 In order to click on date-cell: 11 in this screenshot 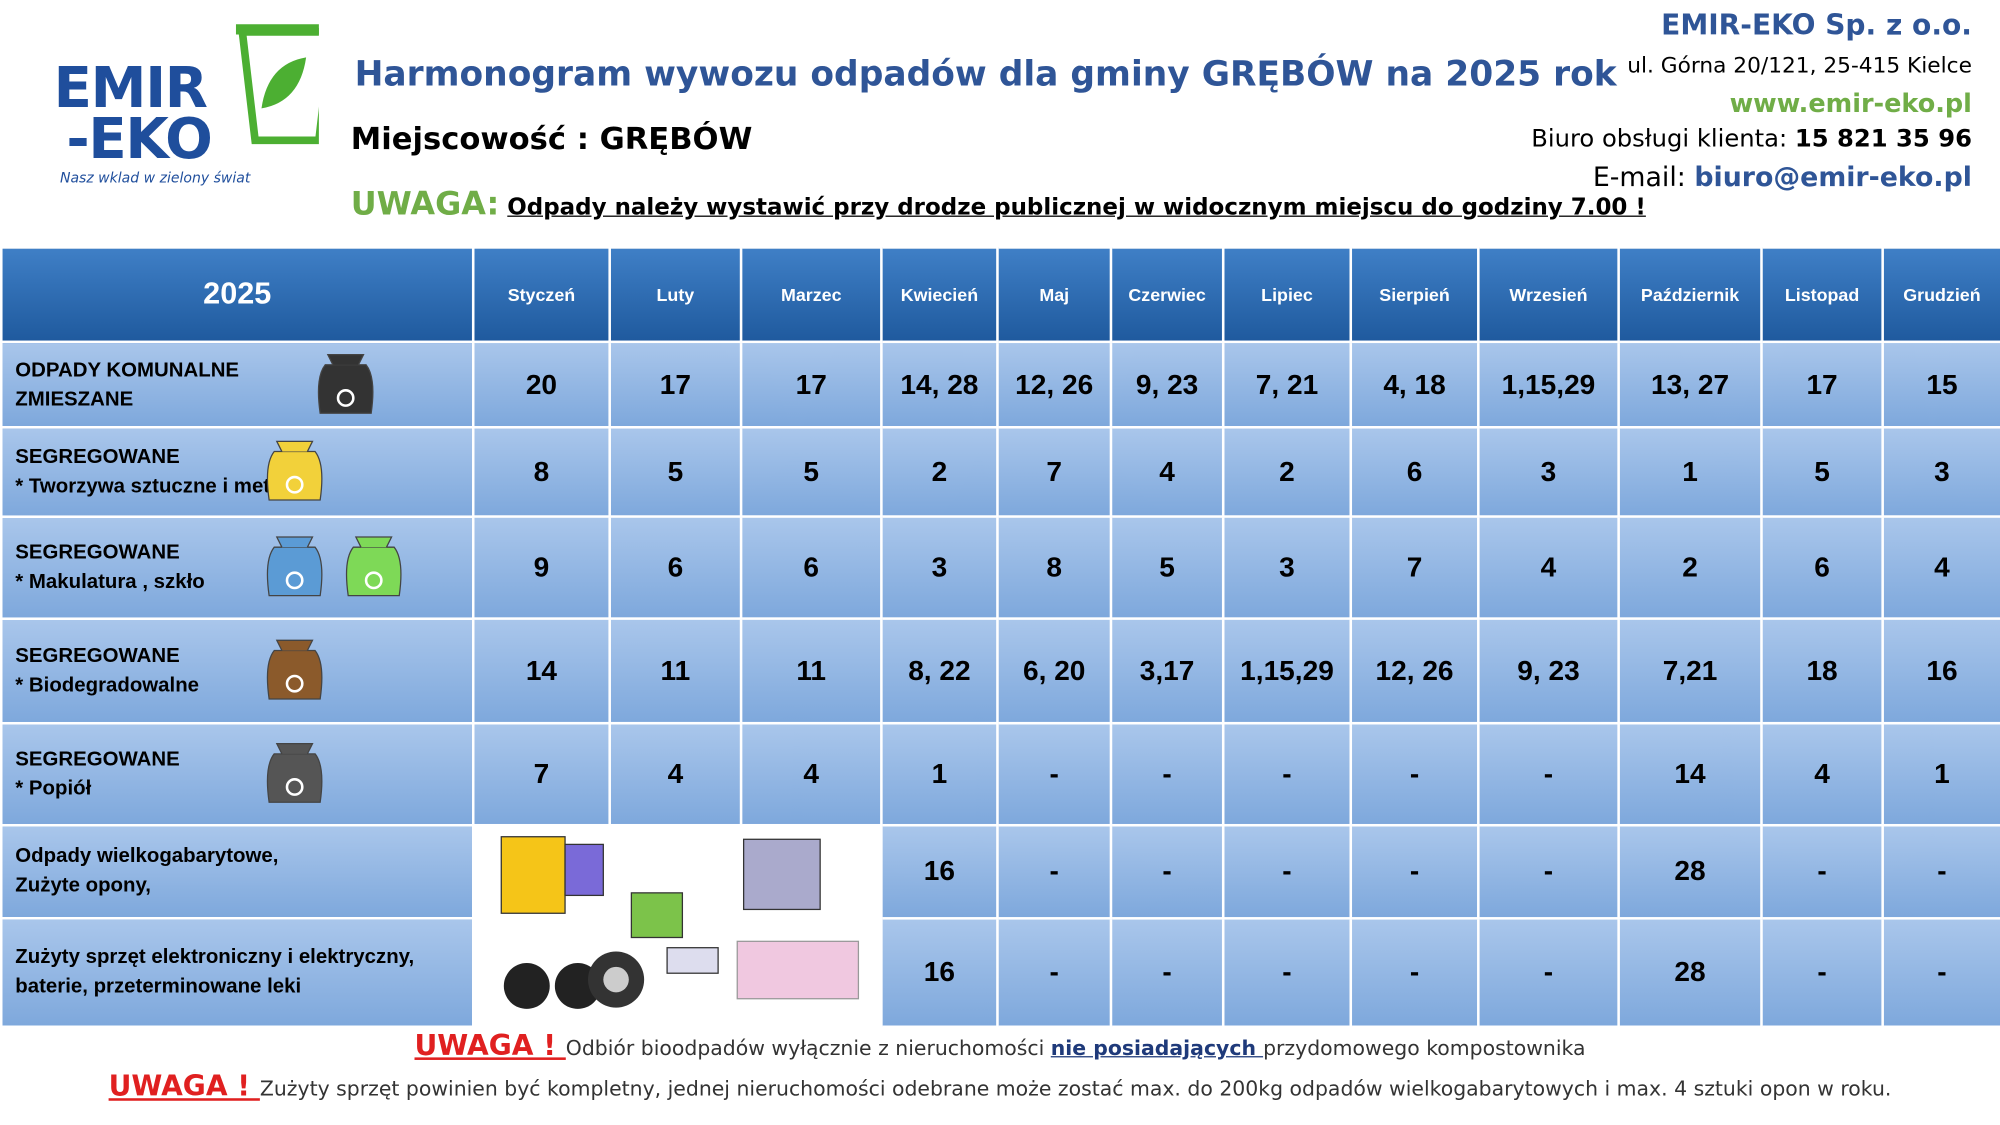, I will do `click(811, 671)`.